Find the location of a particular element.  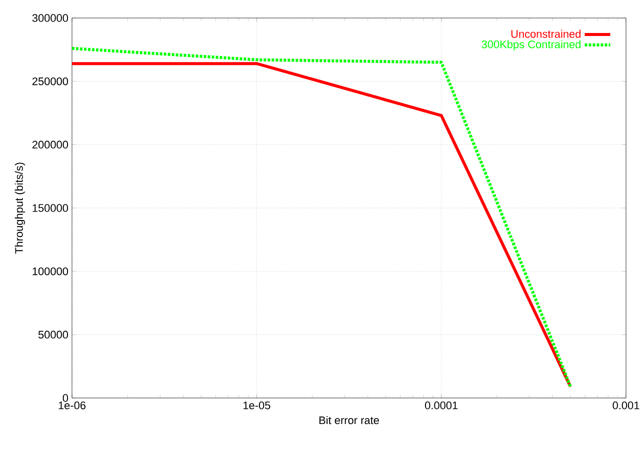

x-tick-label: 1e-06 is located at coordinates (72, 406).